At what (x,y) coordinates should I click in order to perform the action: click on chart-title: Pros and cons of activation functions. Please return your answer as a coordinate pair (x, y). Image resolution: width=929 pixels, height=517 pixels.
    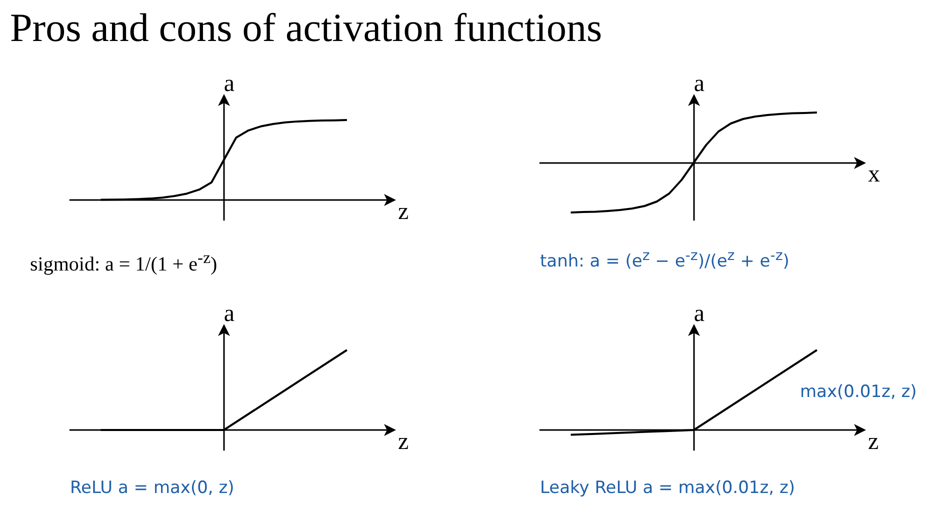
    Looking at the image, I should click on (306, 27).